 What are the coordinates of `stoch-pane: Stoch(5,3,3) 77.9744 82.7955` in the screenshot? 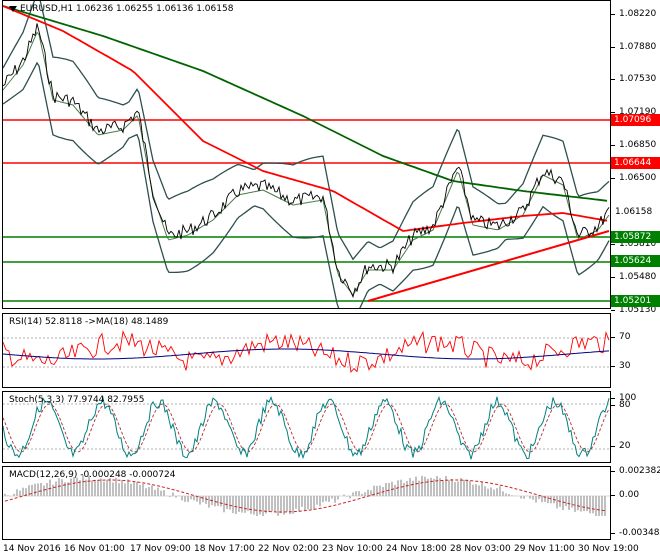 It's located at (306, 427).